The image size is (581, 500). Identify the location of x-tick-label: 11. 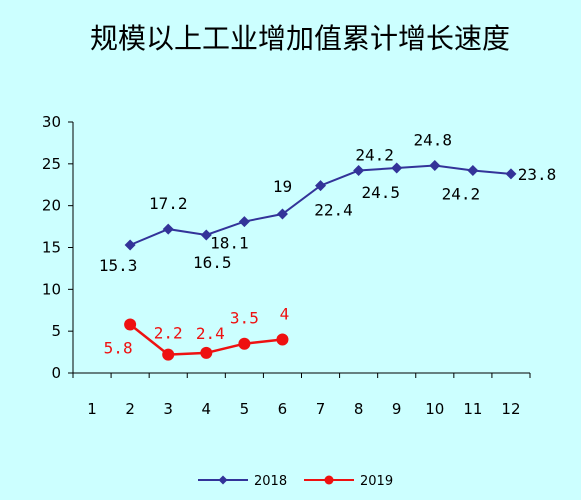
(472, 409).